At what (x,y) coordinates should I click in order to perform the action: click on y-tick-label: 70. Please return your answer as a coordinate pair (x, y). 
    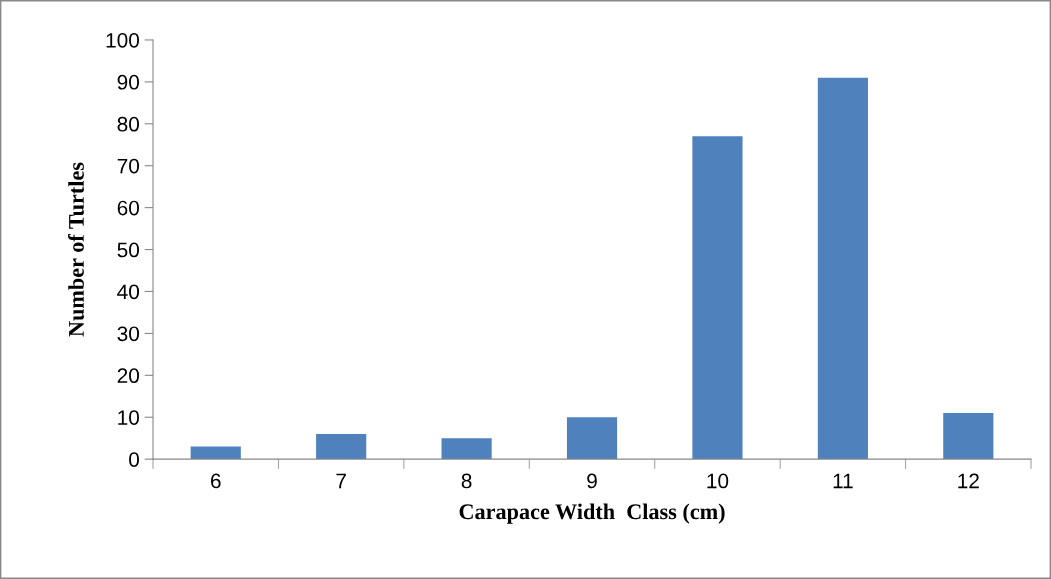
    Looking at the image, I should click on (128, 166).